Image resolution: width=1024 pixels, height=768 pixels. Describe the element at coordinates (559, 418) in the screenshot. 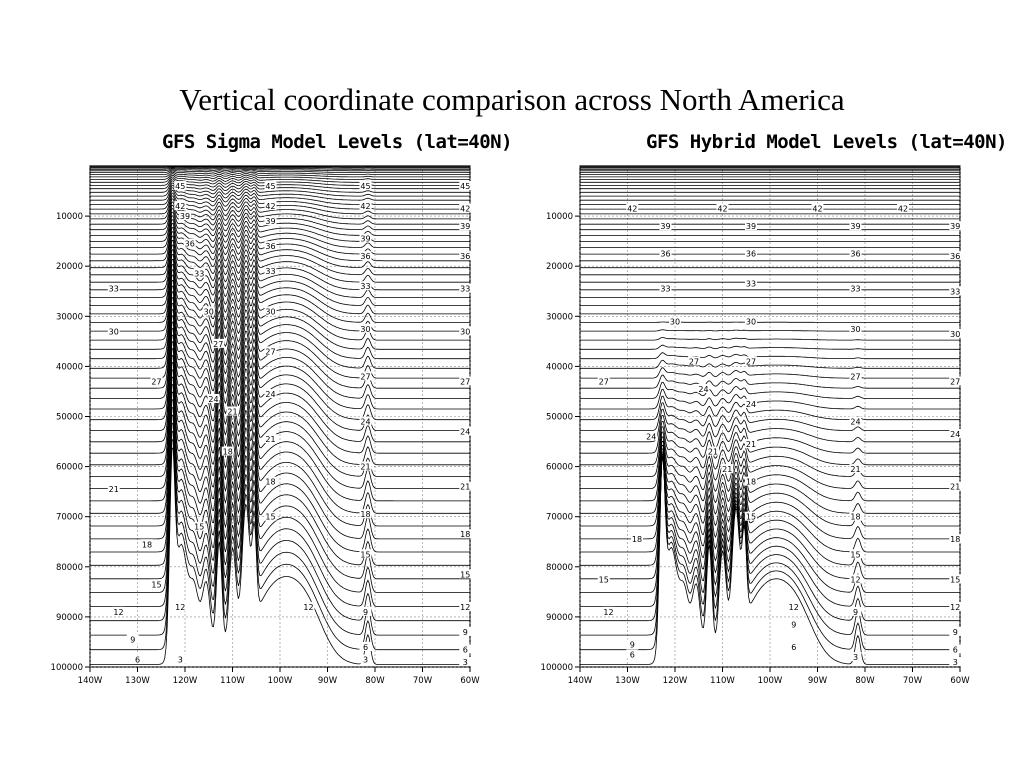

I see `y-tick-label: 50000` at that location.